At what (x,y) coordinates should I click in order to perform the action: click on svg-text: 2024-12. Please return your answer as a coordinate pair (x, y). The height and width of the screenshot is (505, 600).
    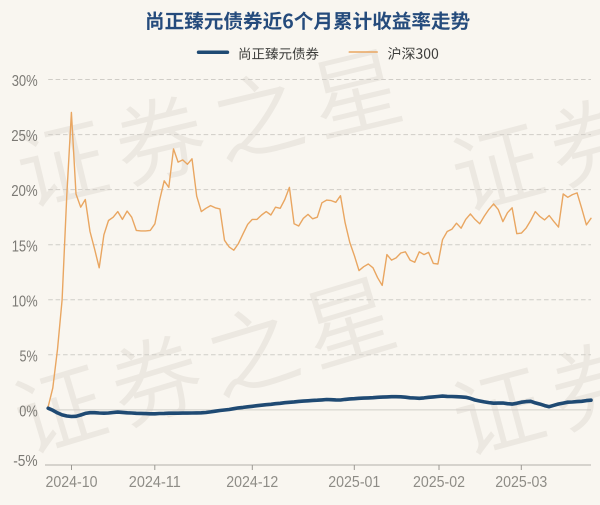
    Looking at the image, I should click on (252, 482).